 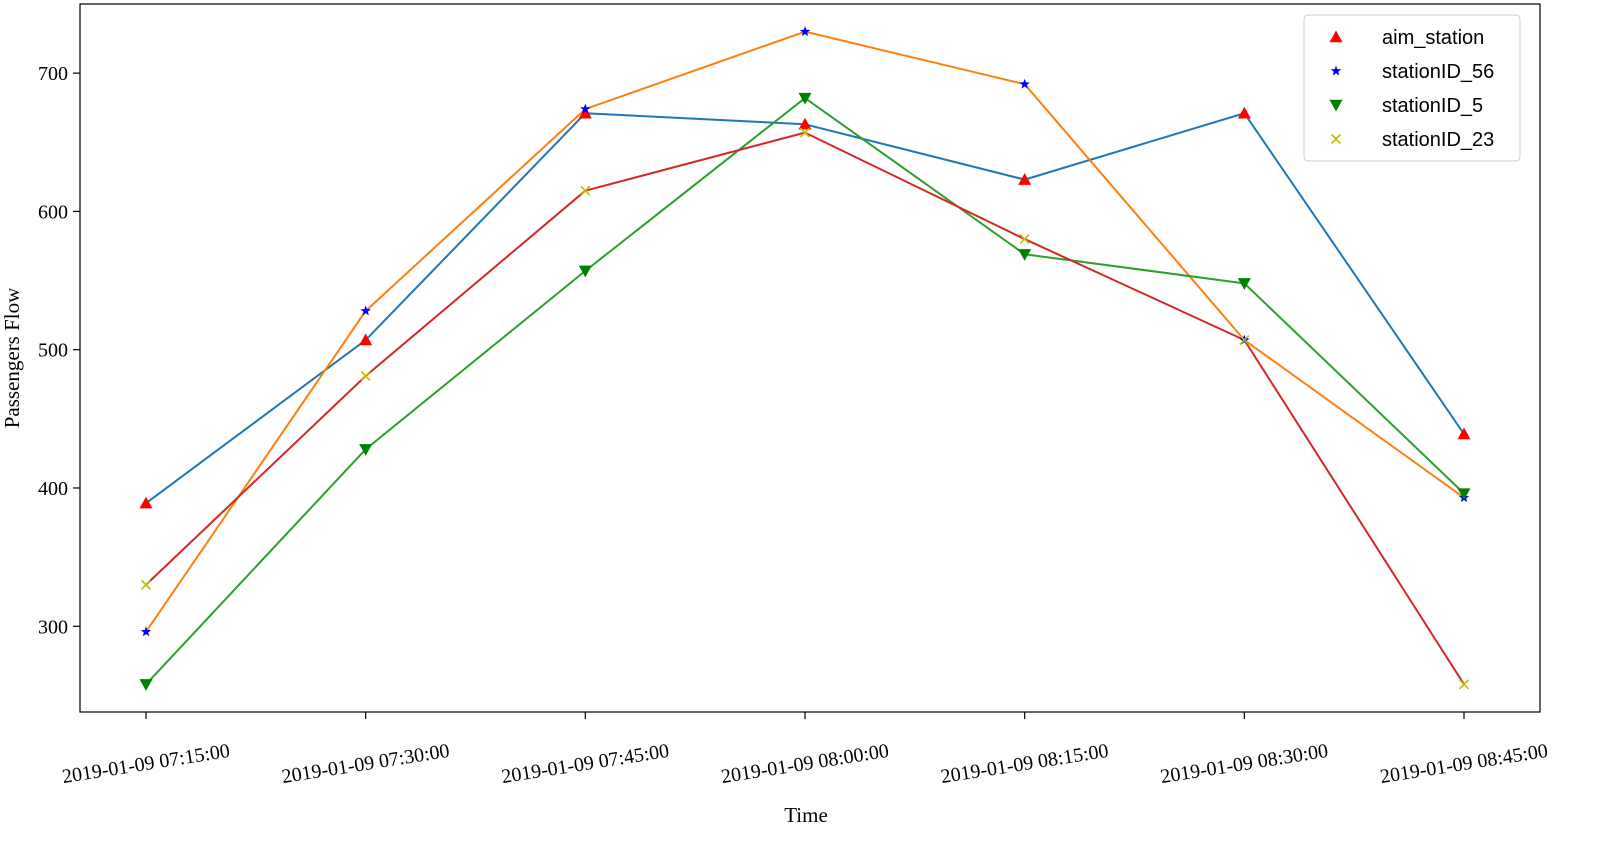 What do you see at coordinates (1438, 72) in the screenshot?
I see `legend-label: stationID_56` at bounding box center [1438, 72].